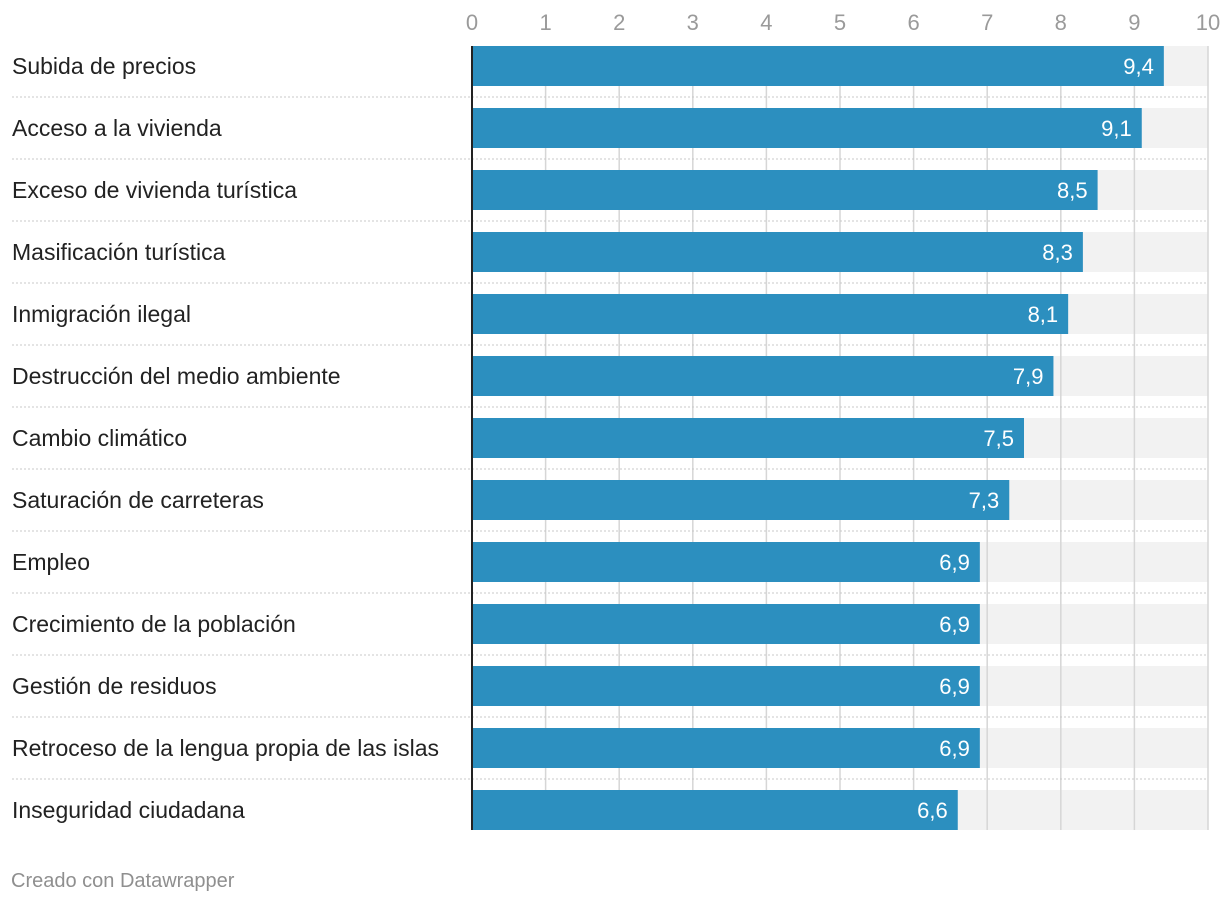 This screenshot has height=906, width=1220. Describe the element at coordinates (954, 562) in the screenshot. I see `value-label-8: 6,9` at that location.